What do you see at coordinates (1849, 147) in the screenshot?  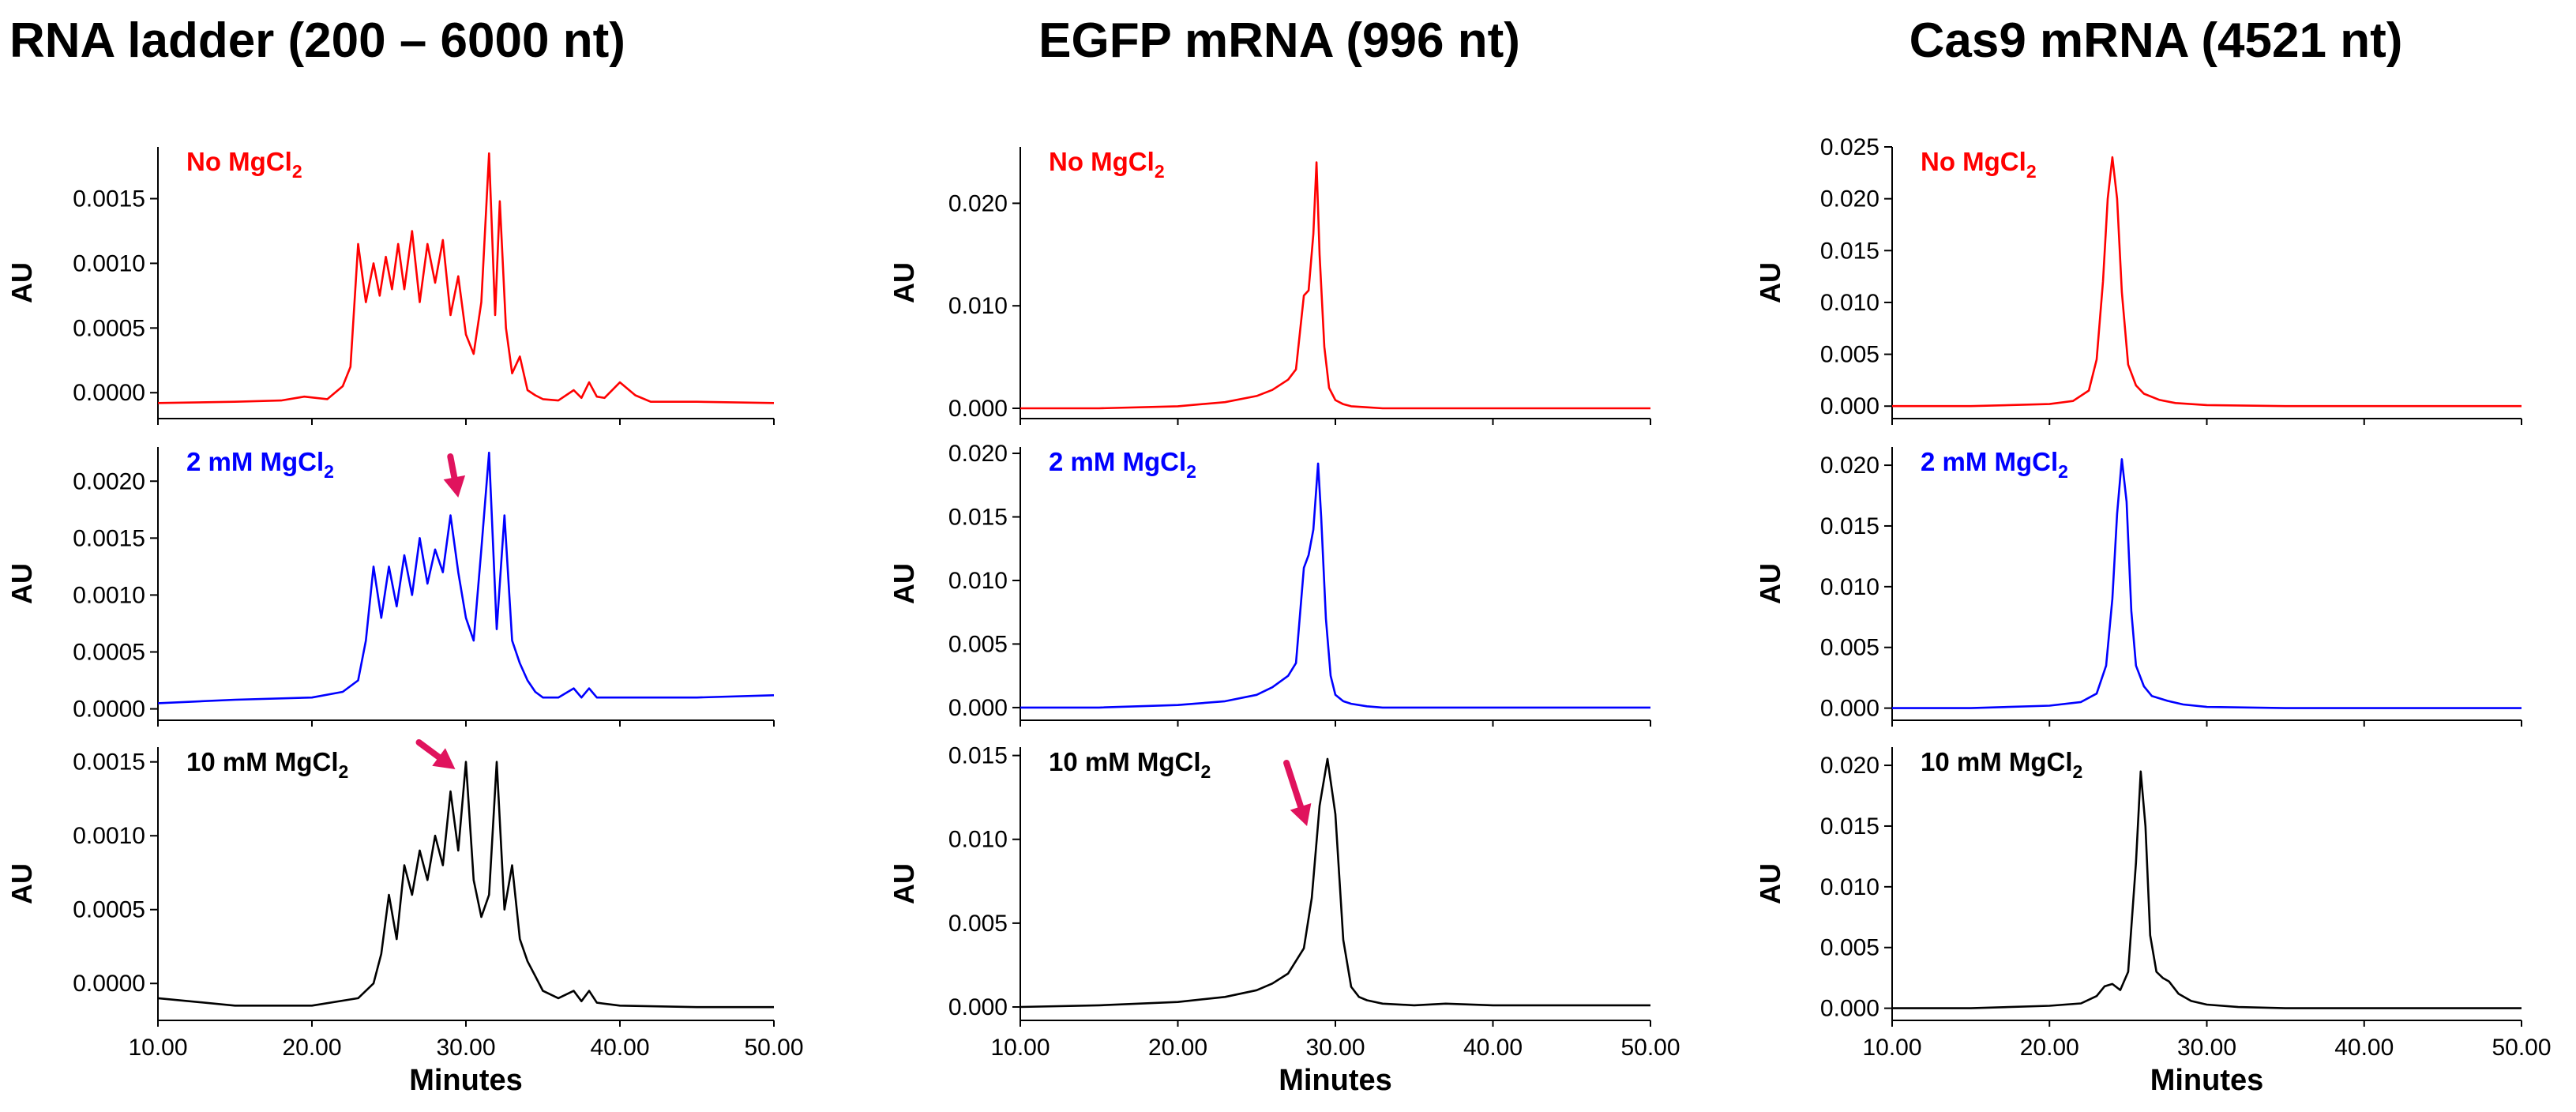 I see `y-tick-label: 0.025` at bounding box center [1849, 147].